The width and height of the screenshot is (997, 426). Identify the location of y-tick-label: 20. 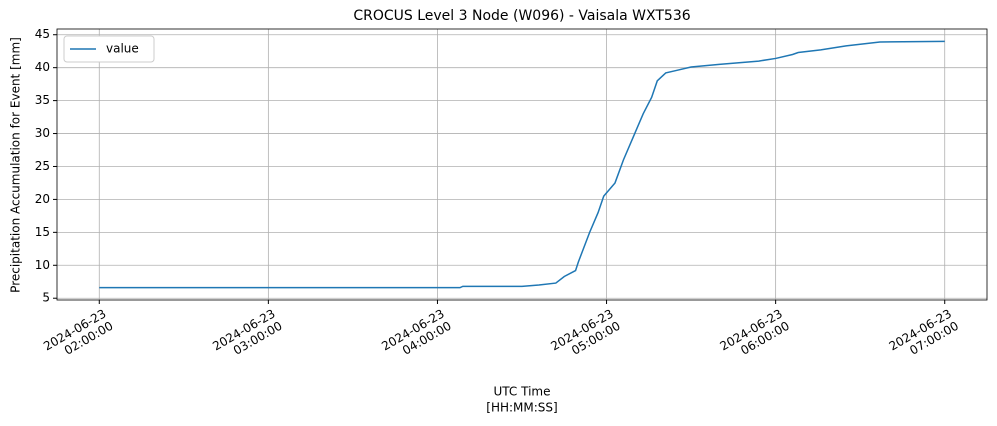
(42, 199).